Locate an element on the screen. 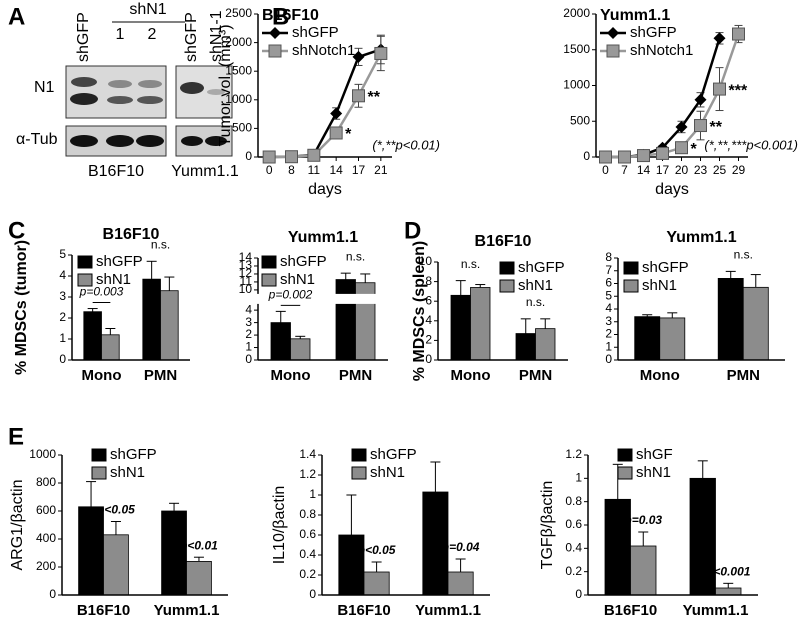 The width and height of the screenshot is (800, 625). chart-title: Yumm1.1 is located at coordinates (701, 237).